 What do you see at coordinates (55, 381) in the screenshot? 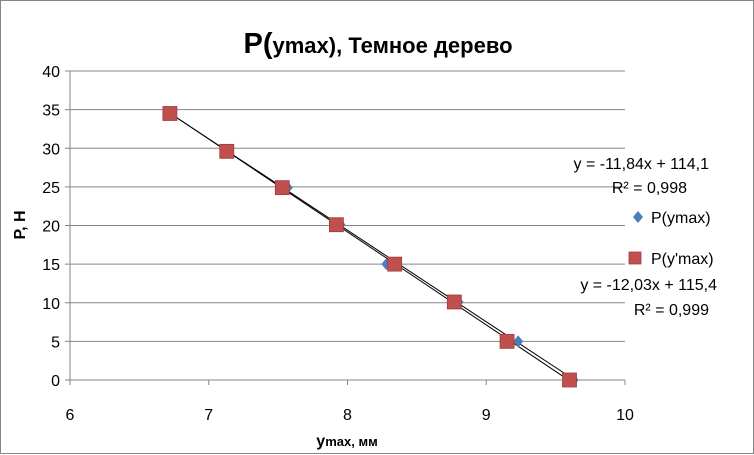
I see `y-tick-label-0: 0` at bounding box center [55, 381].